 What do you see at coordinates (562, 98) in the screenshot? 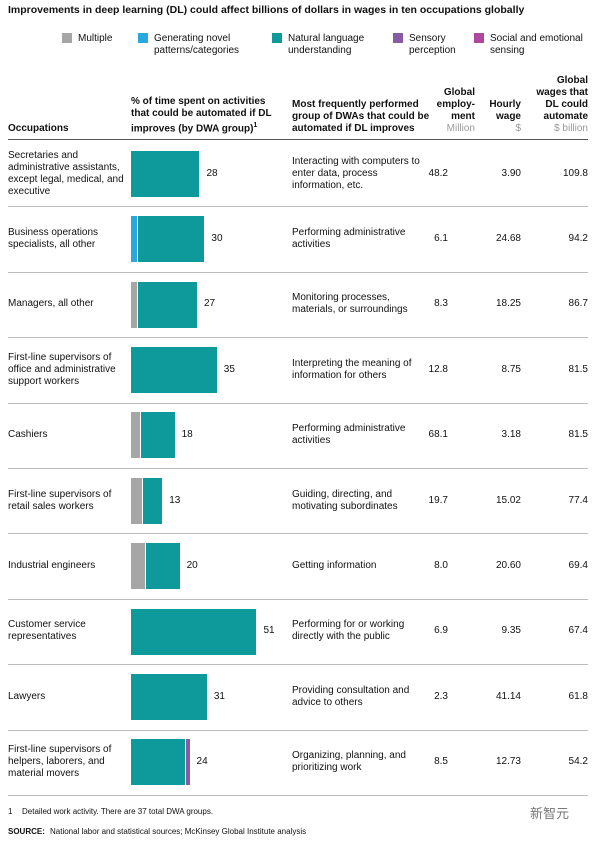
I see `header-label: Global wages that DL could automate` at bounding box center [562, 98].